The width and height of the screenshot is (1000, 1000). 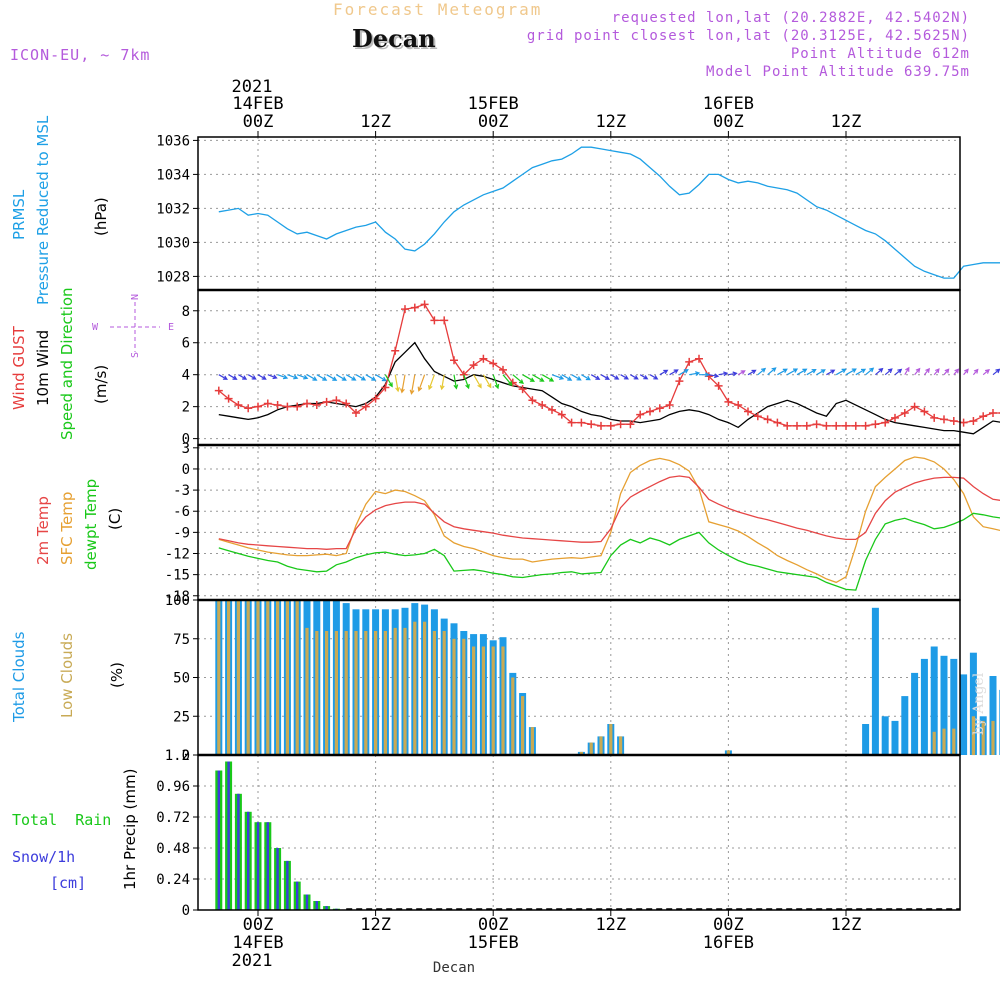 What do you see at coordinates (181, 640) in the screenshot?
I see `y-tick-label: 75` at bounding box center [181, 640].